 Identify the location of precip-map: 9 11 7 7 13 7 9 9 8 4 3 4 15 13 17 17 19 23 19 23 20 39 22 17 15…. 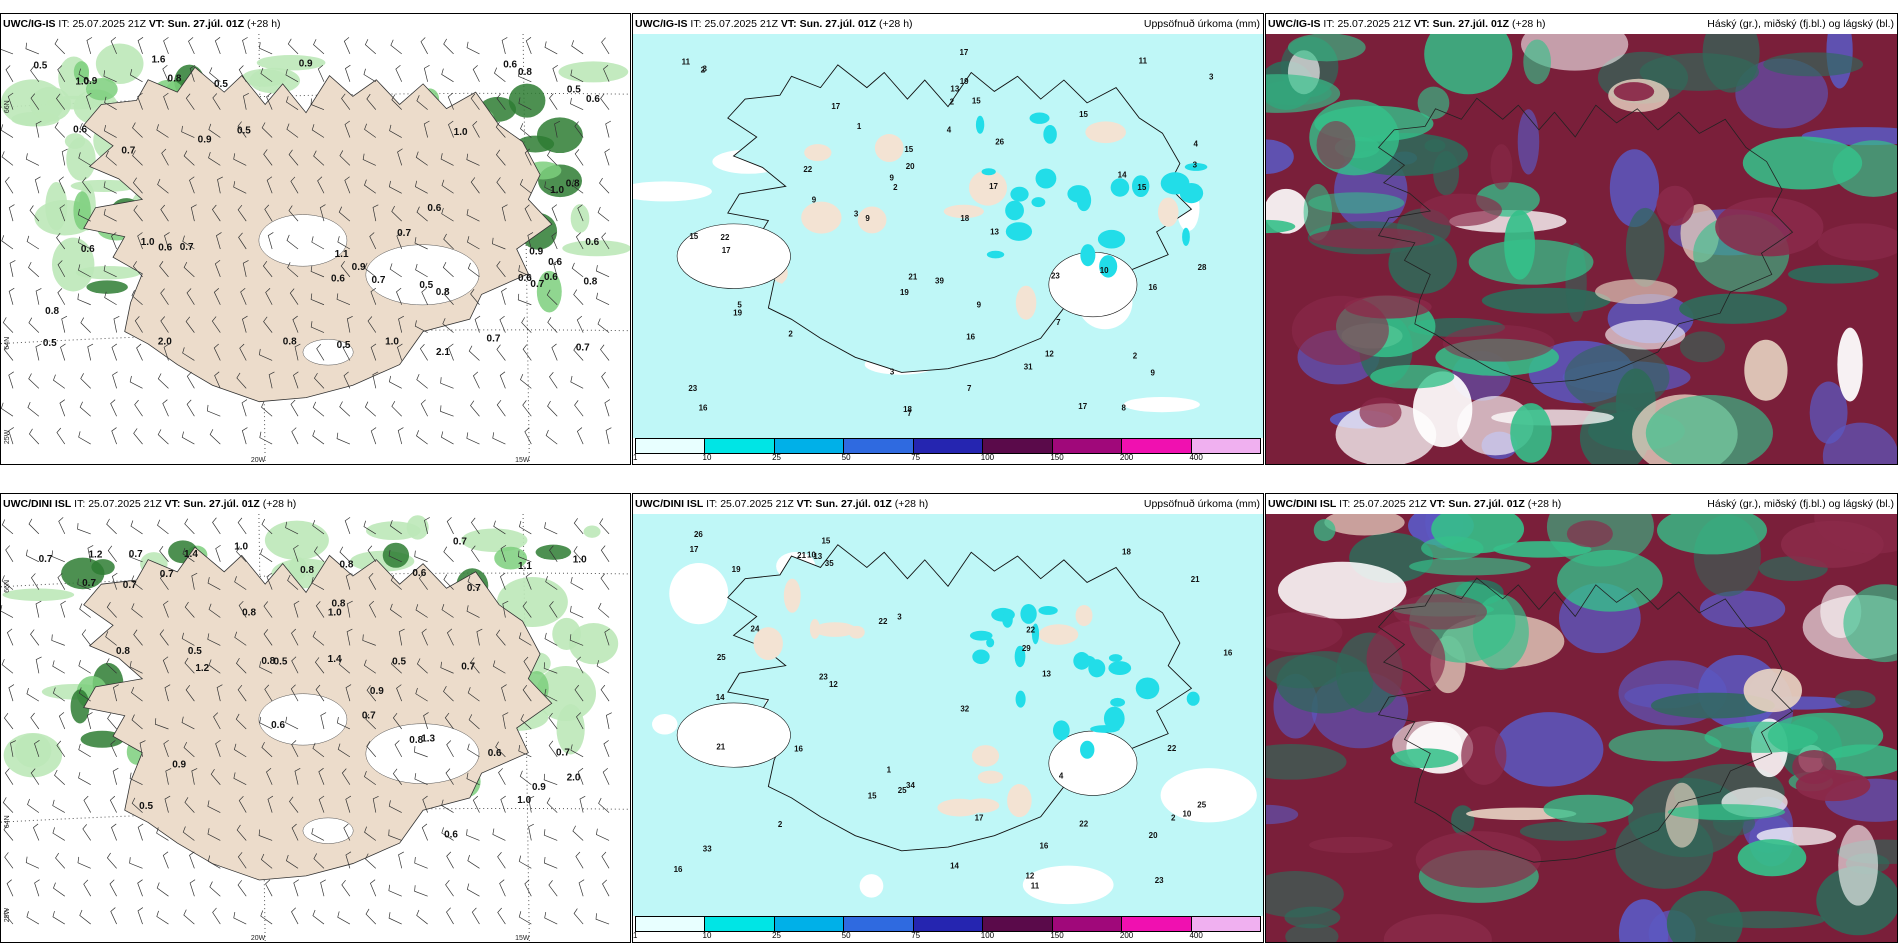
(948, 236).